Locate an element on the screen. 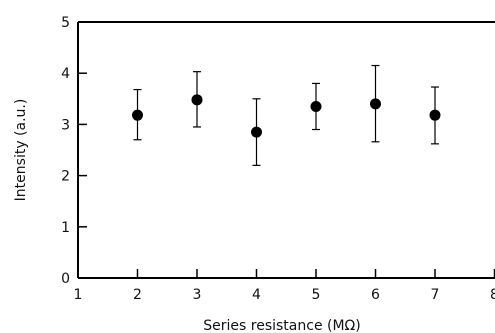 The height and width of the screenshot is (333, 495). y-axis-ticks: 0 1 2 3 4 5 is located at coordinates (74, 151).